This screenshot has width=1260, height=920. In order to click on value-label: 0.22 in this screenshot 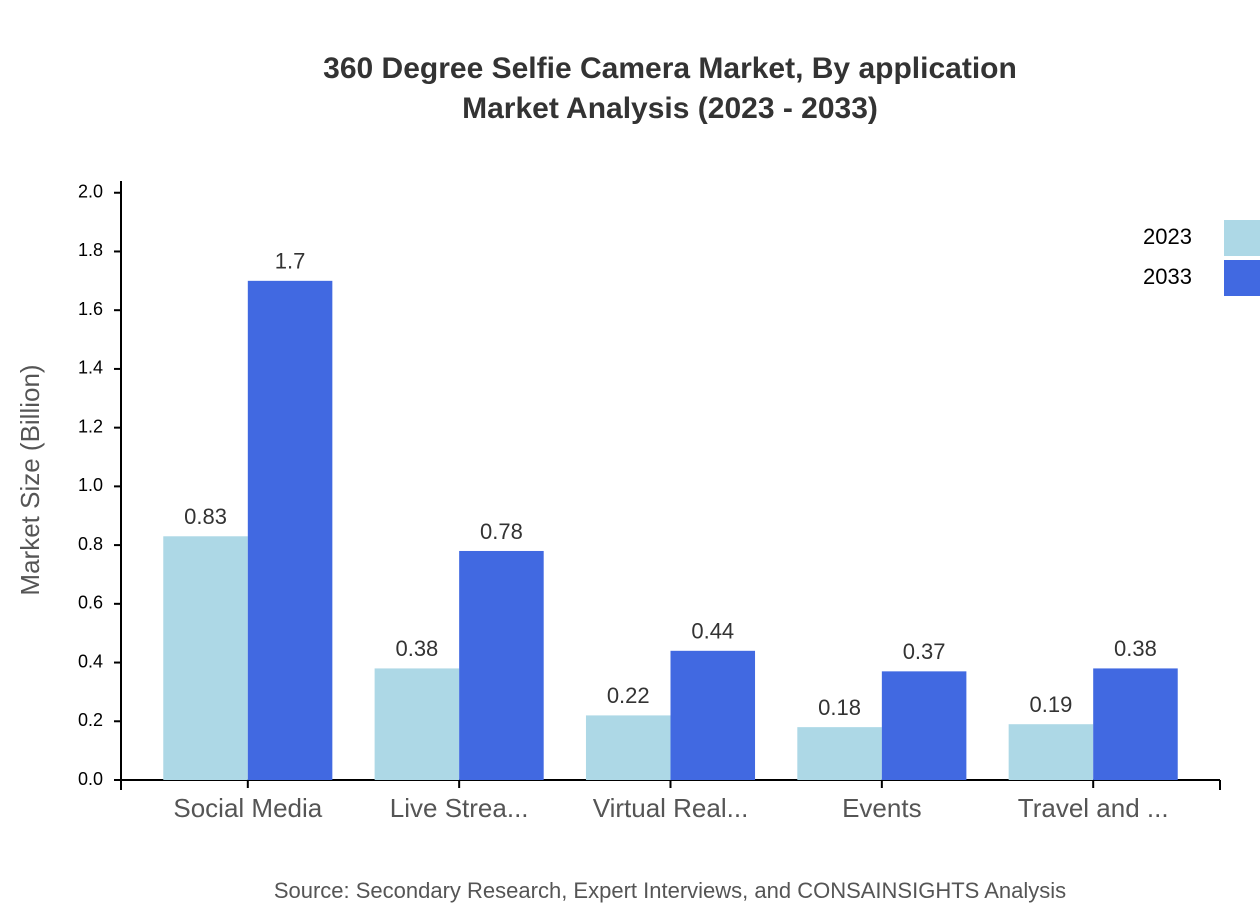, I will do `click(628, 695)`.